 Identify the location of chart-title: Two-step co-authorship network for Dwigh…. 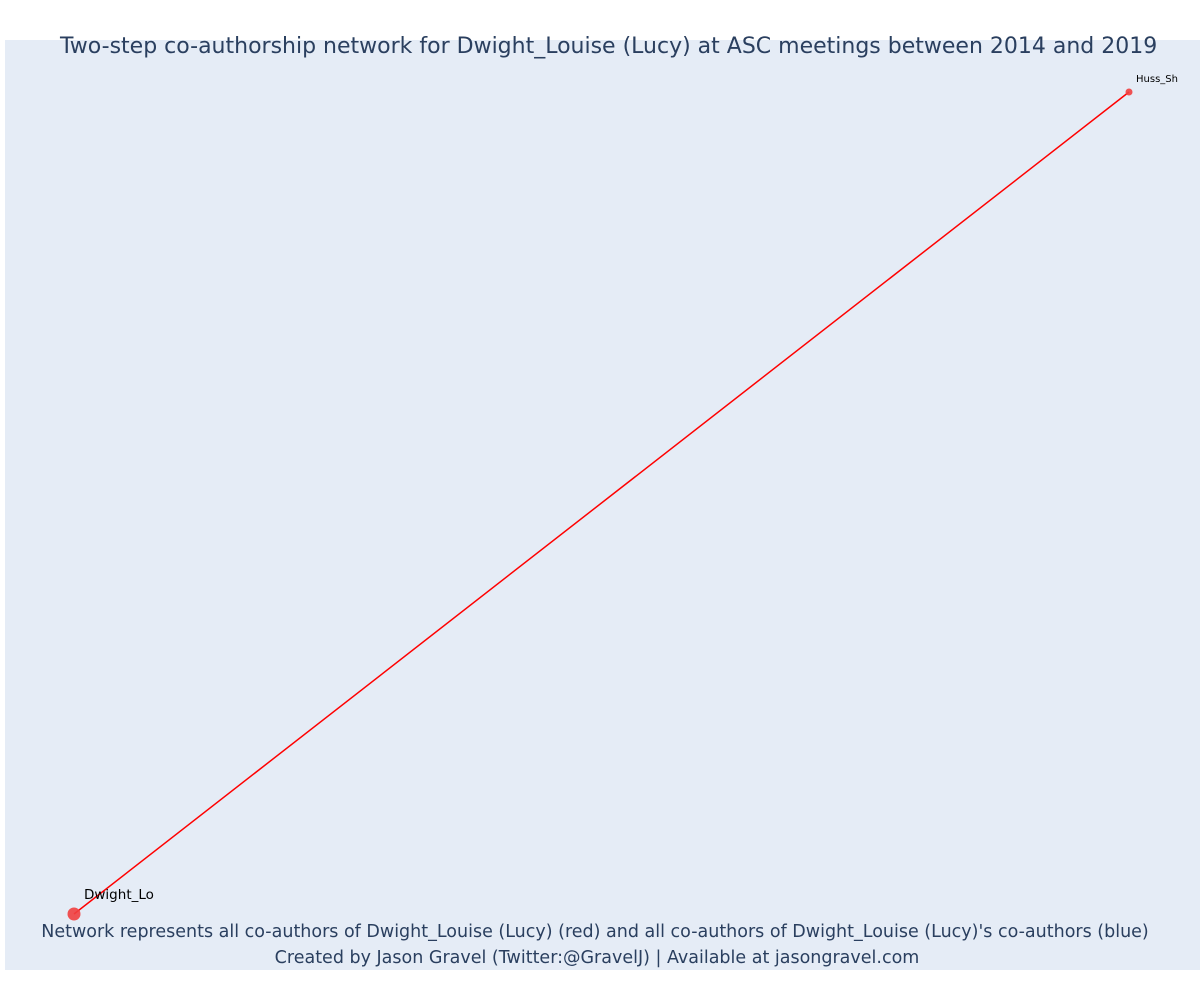
(608, 46).